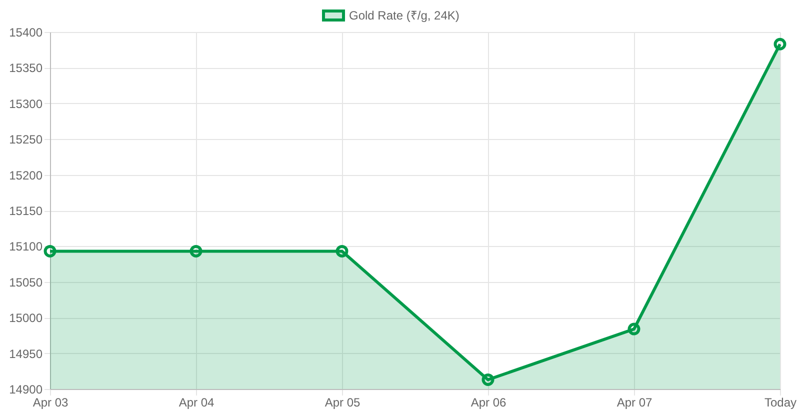 The height and width of the screenshot is (420, 800). Describe the element at coordinates (26, 353) in the screenshot. I see `y-tick-label: 14950` at that location.